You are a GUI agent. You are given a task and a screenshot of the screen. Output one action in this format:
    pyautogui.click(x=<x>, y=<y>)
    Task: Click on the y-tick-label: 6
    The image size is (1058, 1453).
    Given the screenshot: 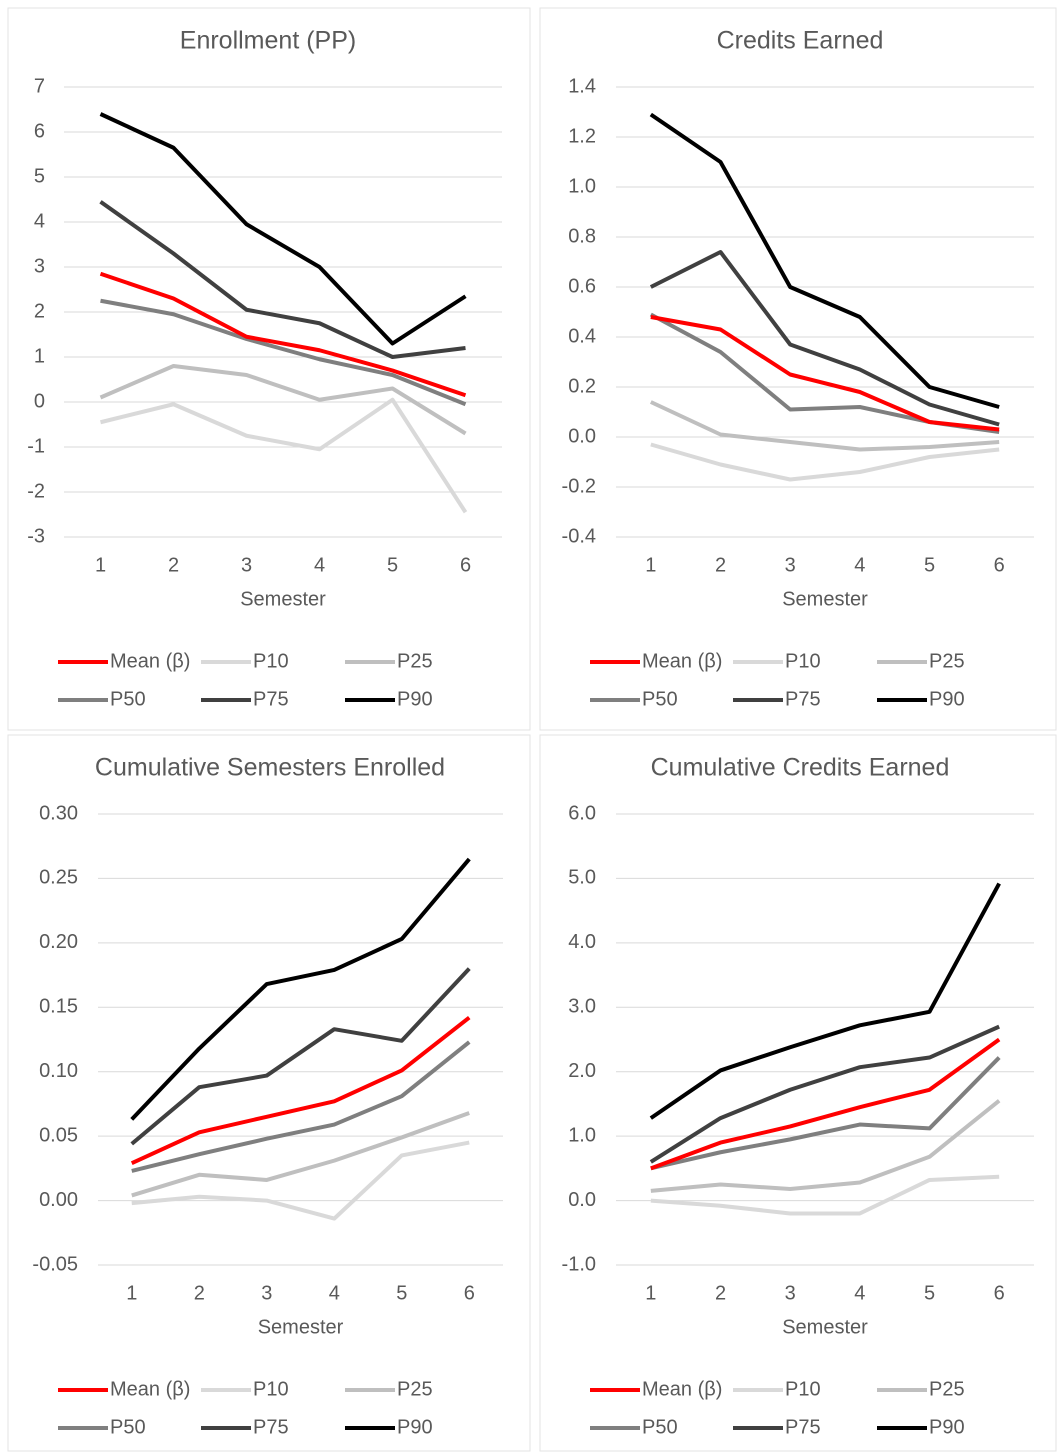 What is the action you would take?
    pyautogui.click(x=39, y=131)
    